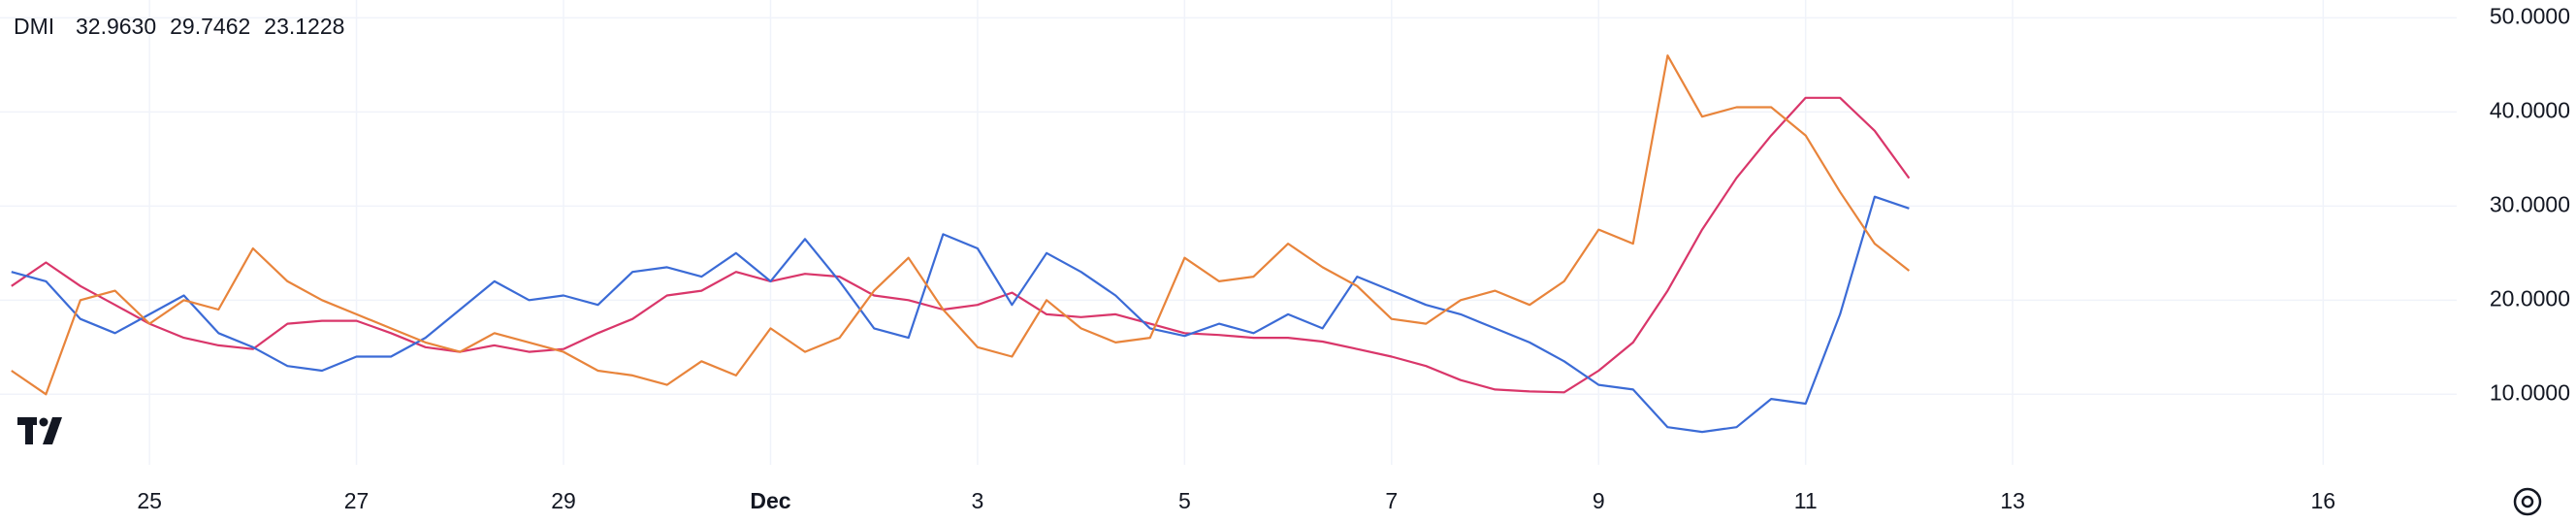 This screenshot has height=524, width=2576. Describe the element at coordinates (978, 500) in the screenshot. I see `x-tick-label: 3` at that location.